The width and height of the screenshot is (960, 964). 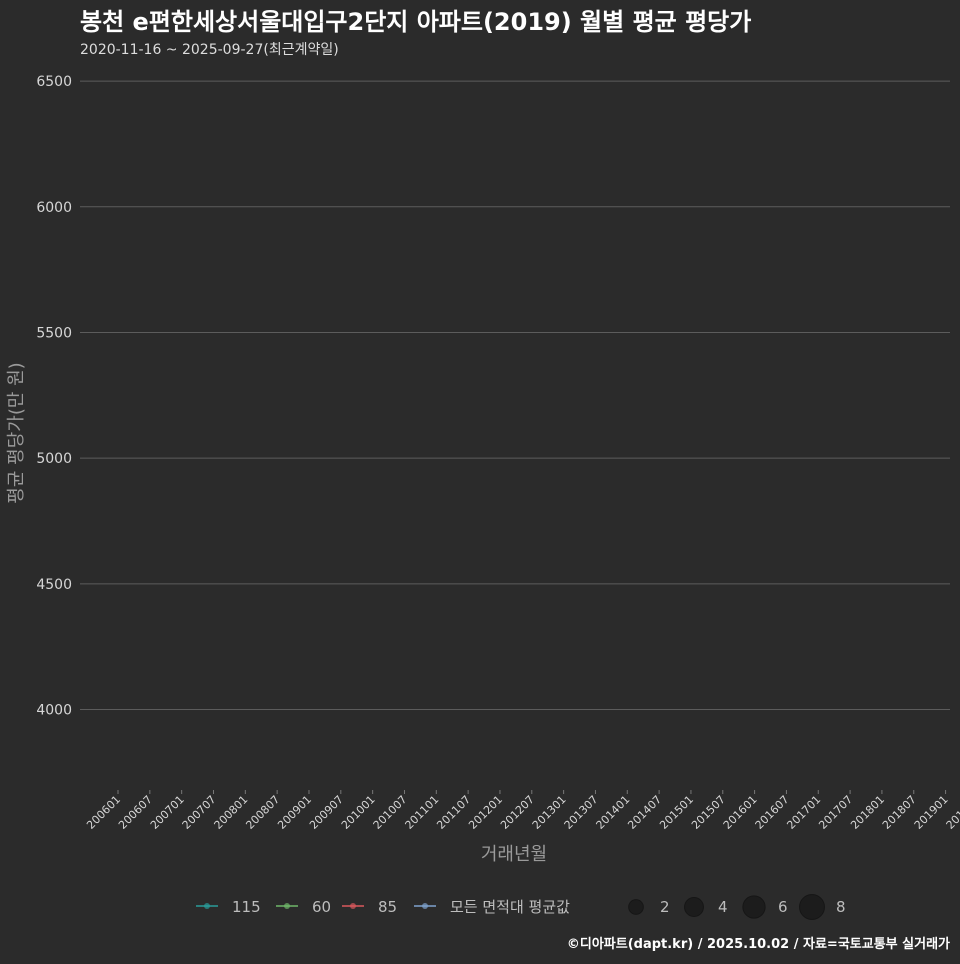 What do you see at coordinates (665, 907) in the screenshot?
I see `size-legend-label: 2` at bounding box center [665, 907].